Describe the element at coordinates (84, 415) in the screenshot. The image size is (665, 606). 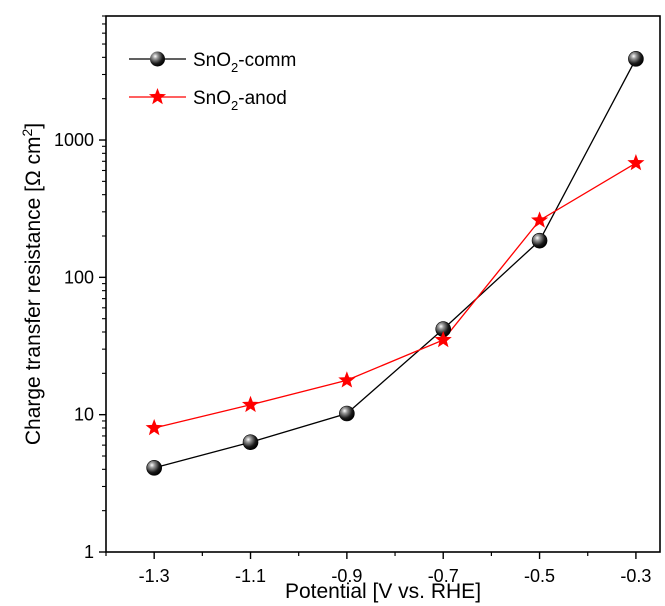
I see `y-tick-label: 10` at that location.